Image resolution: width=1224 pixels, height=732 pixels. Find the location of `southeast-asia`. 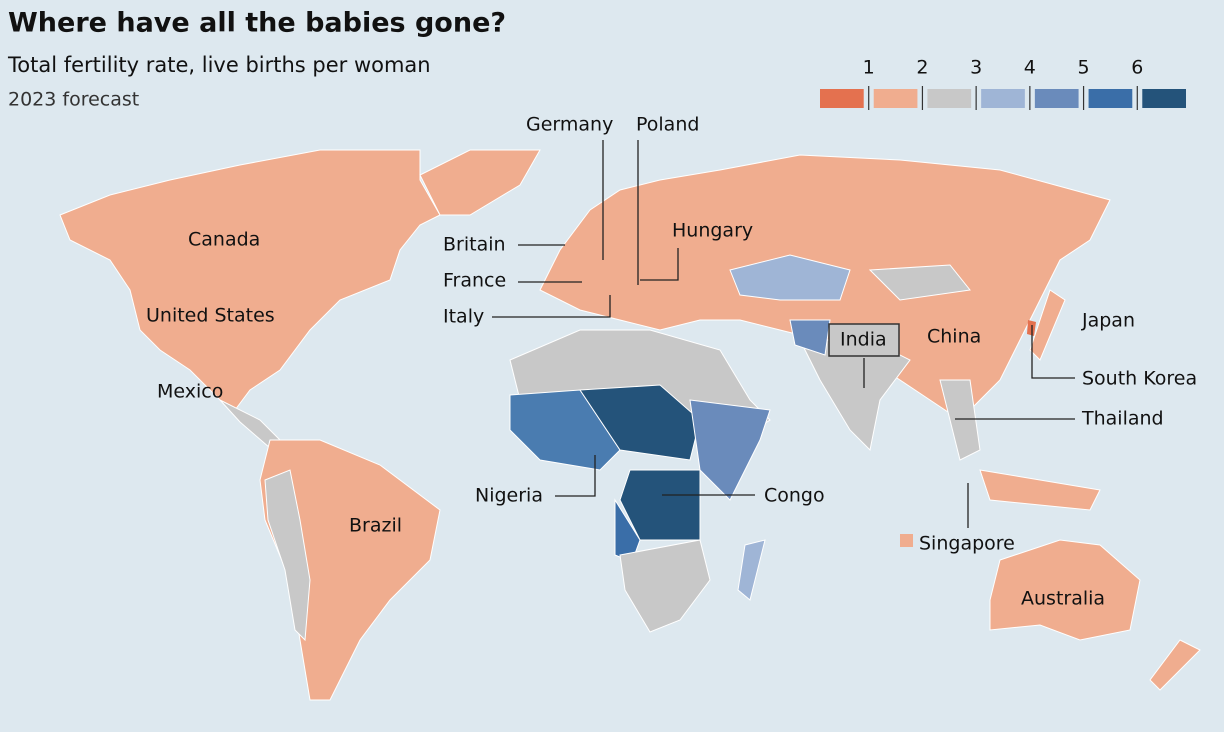

southeast-asia is located at coordinates (960, 420).